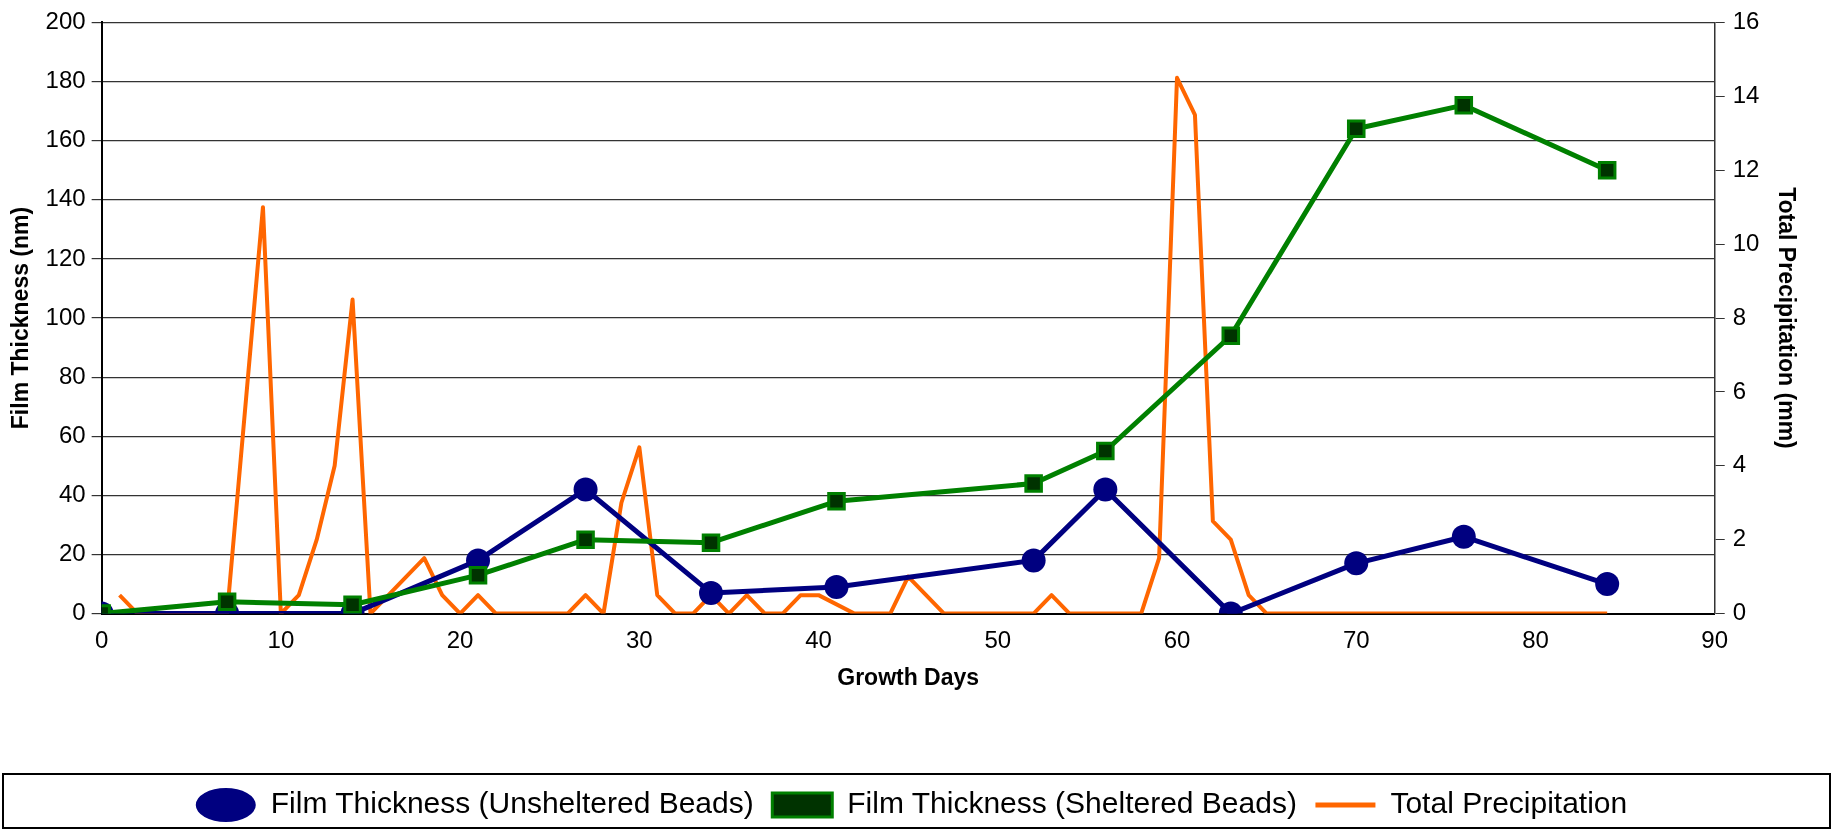 This screenshot has height=830, width=1833. What do you see at coordinates (1746, 21) in the screenshot?
I see `y2-tick-label: 16` at bounding box center [1746, 21].